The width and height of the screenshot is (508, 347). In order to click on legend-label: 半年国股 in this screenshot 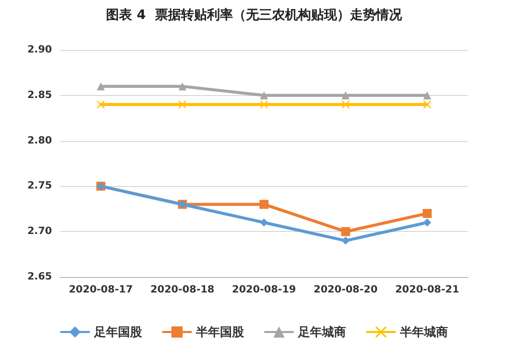, I will do `click(220, 332)`.